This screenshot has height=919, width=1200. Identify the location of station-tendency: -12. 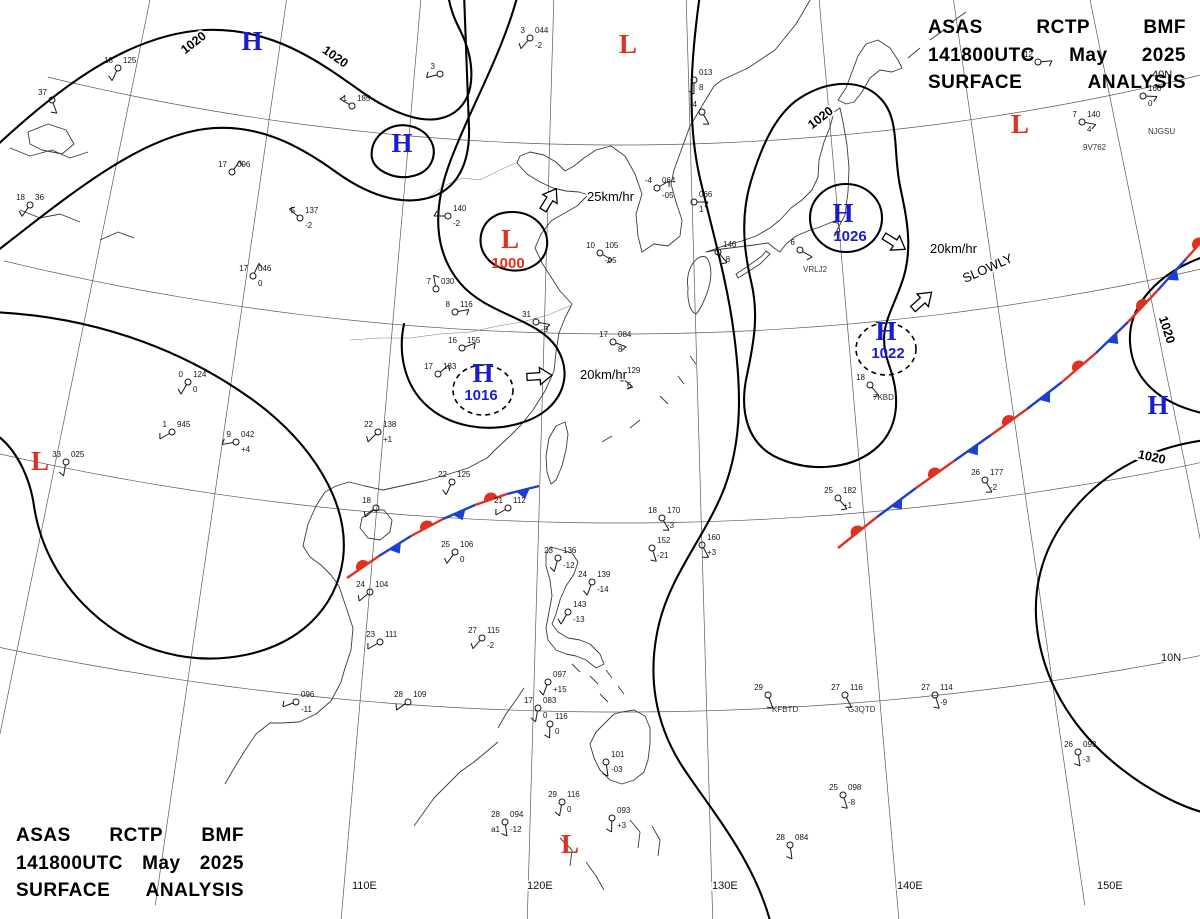
(569, 565).